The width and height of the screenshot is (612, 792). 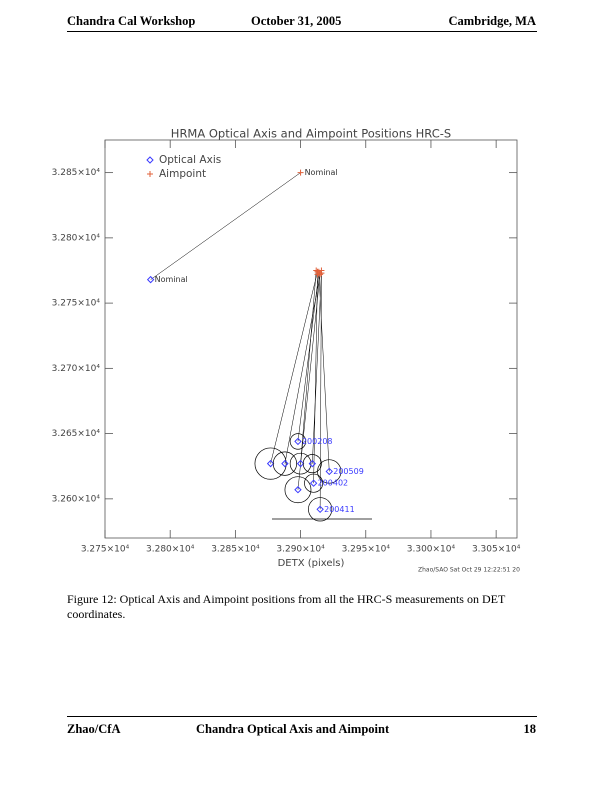 What do you see at coordinates (431, 550) in the screenshot?
I see `x-tick-label: 3.300×10⁴` at bounding box center [431, 550].